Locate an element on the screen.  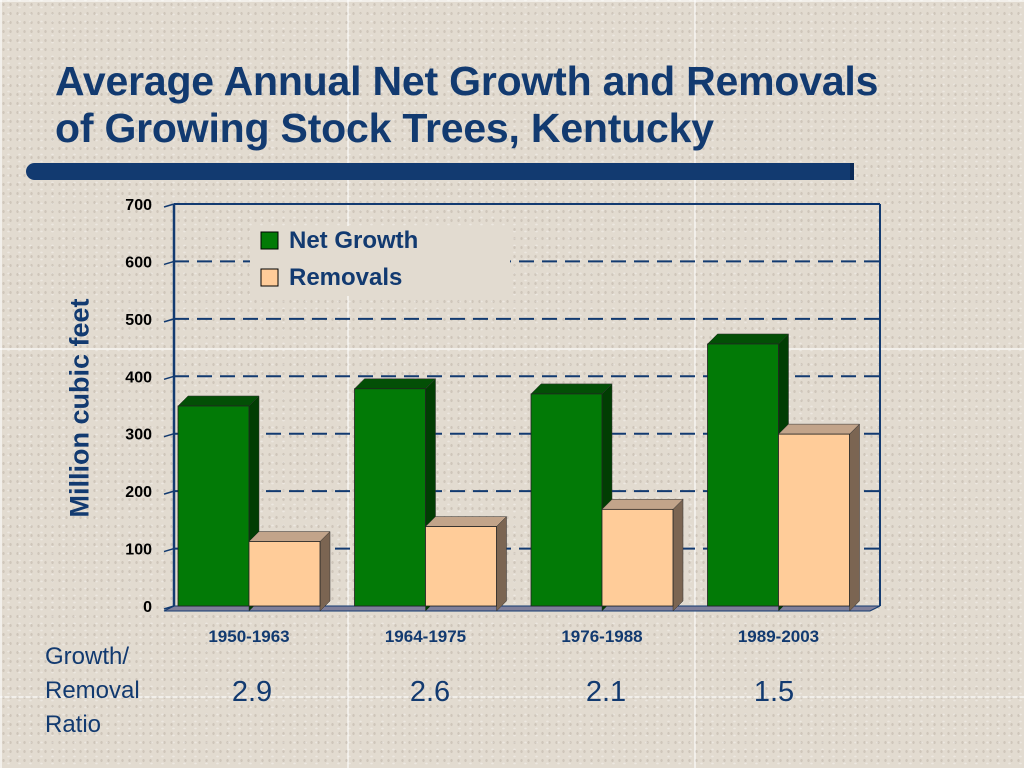
removals-bar-4-side is located at coordinates (854, 517).